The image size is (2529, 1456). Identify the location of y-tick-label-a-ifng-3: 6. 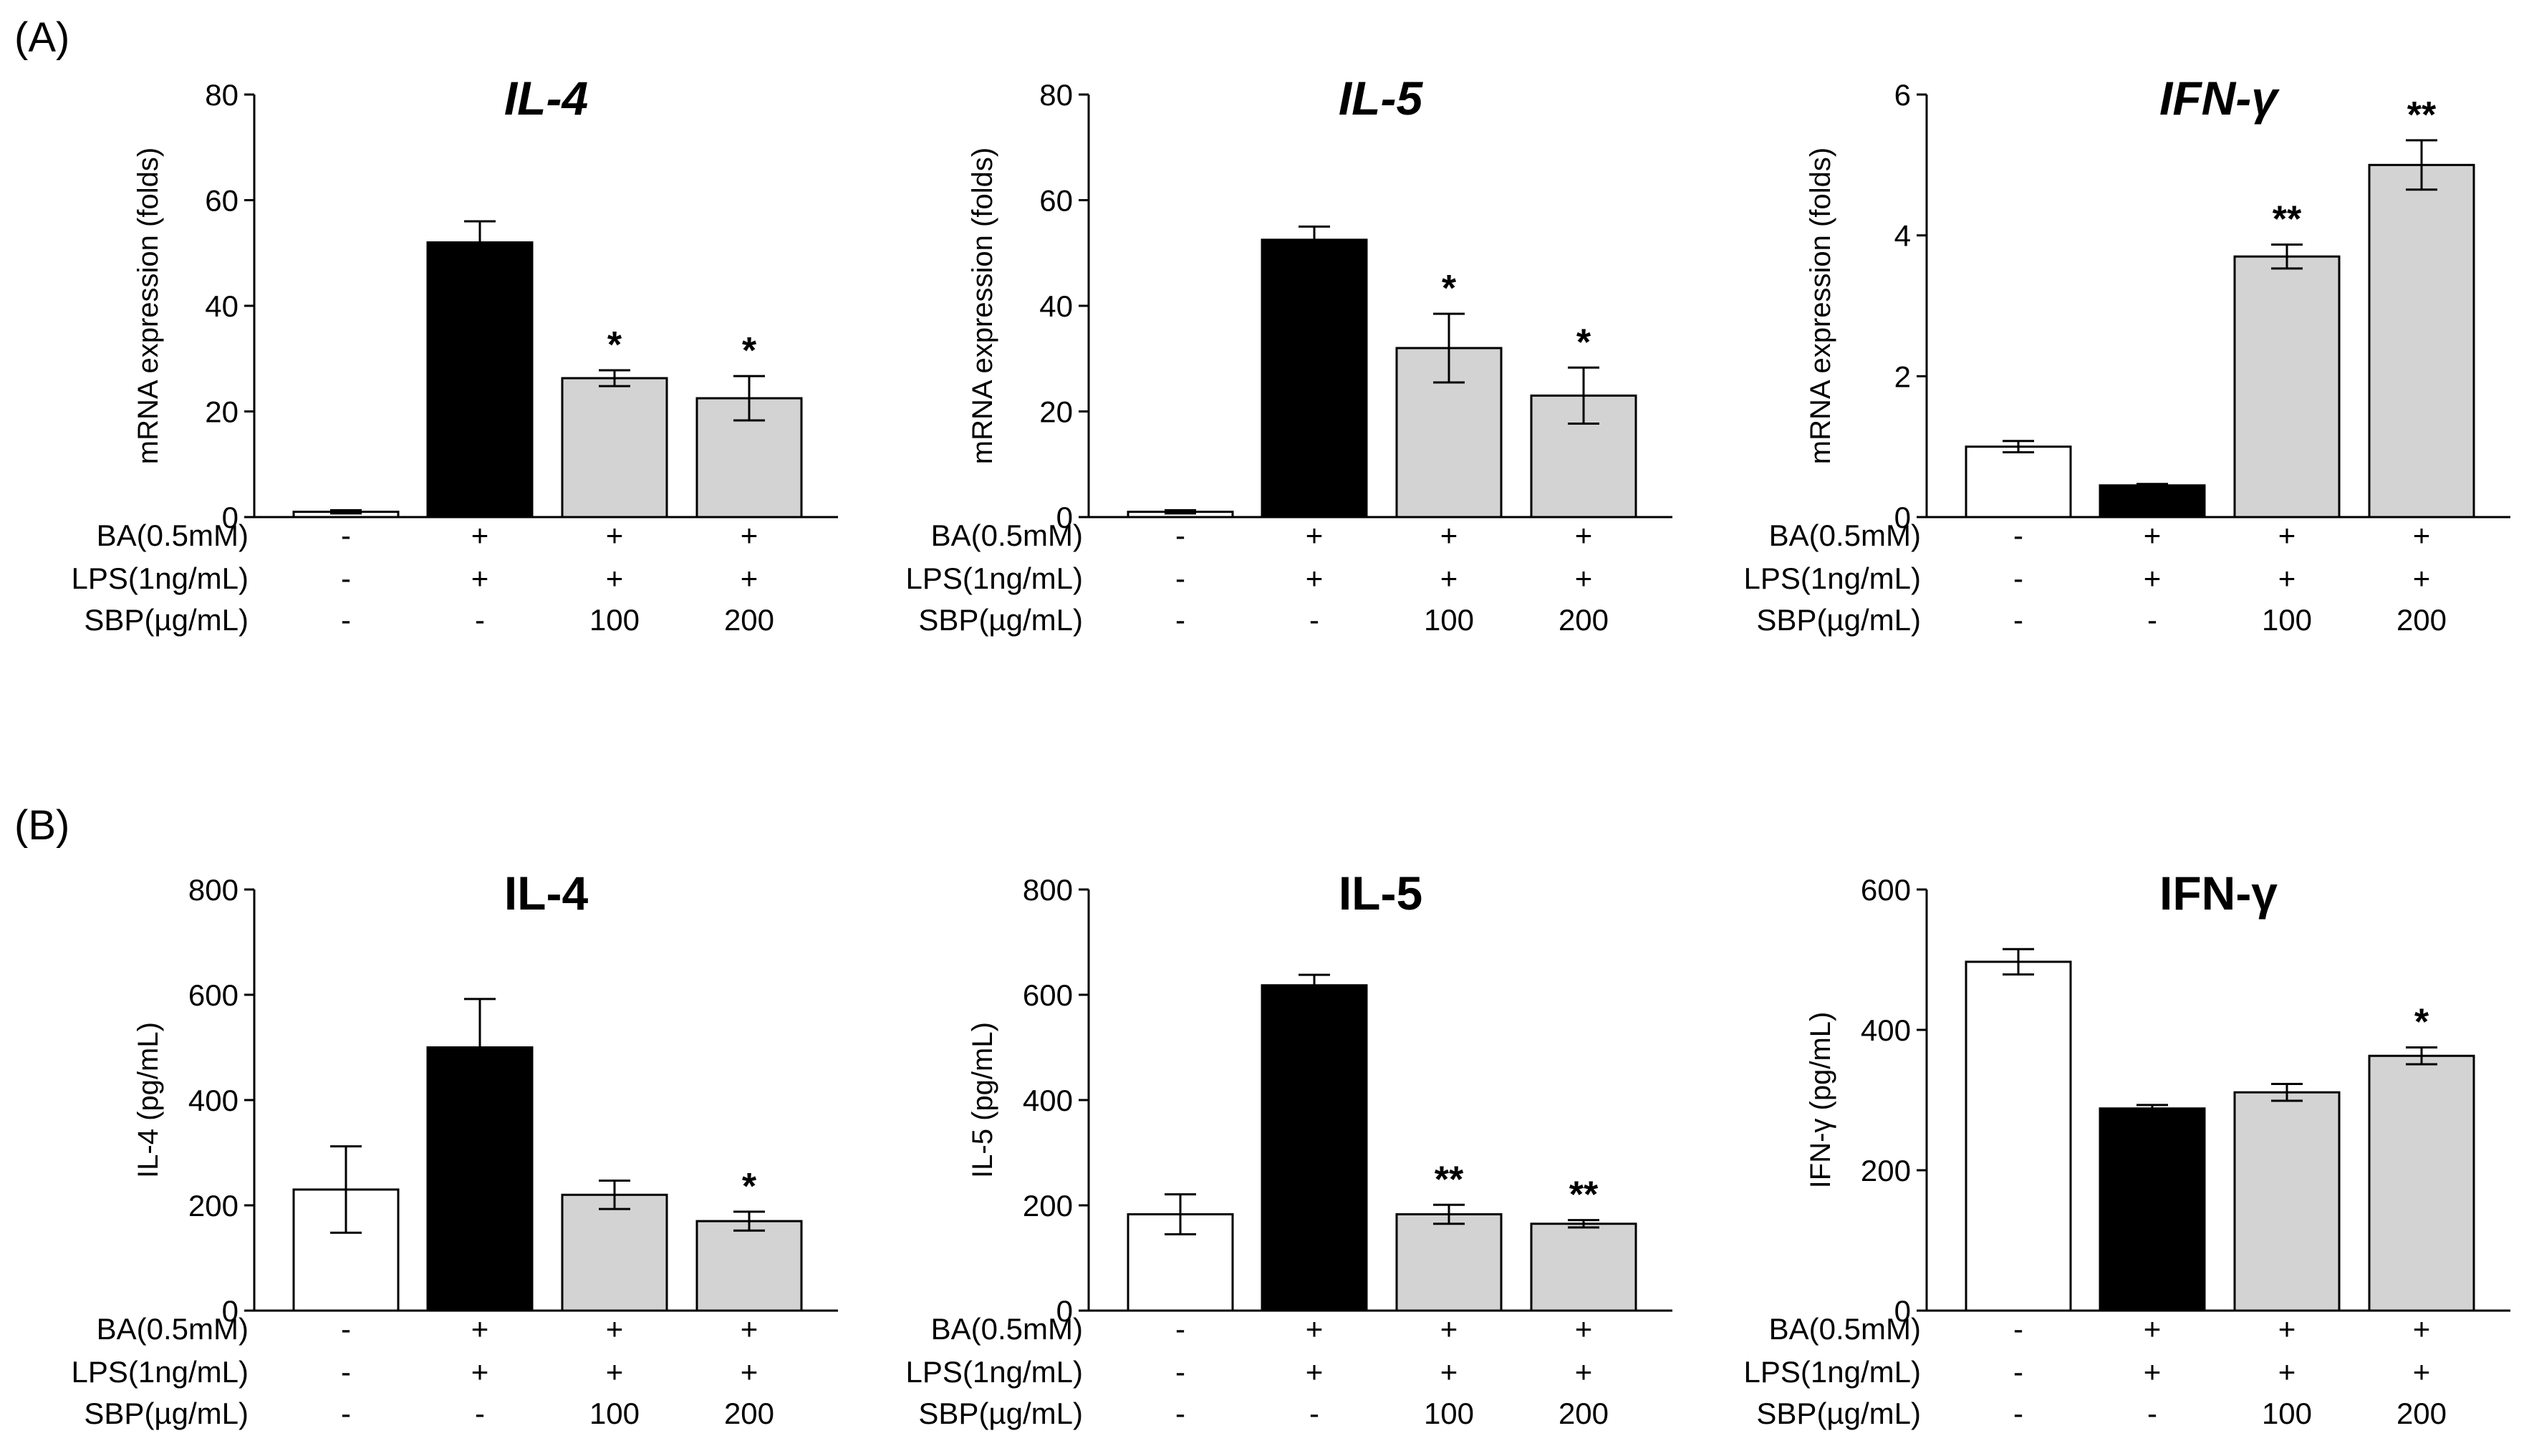
(1902, 95).